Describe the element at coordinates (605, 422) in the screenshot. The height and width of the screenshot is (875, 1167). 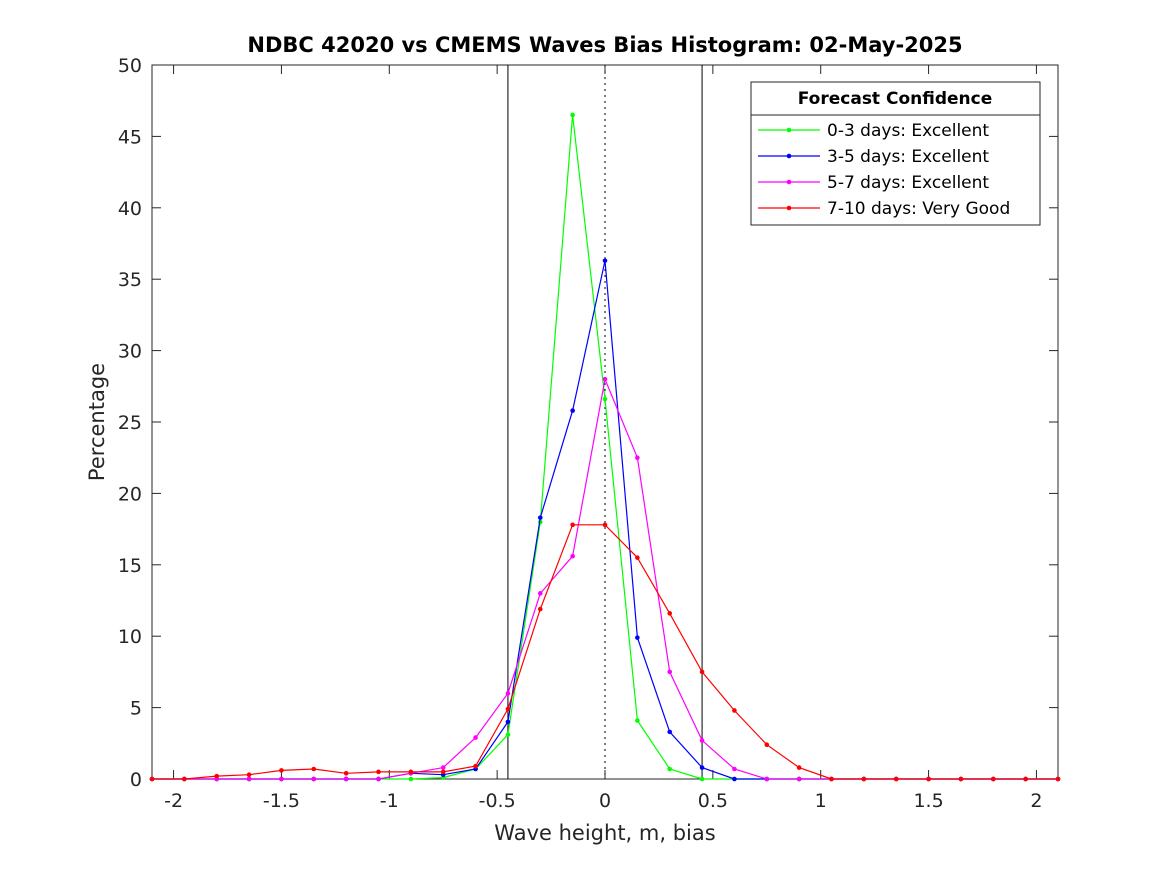
I see `reference-lines` at that location.